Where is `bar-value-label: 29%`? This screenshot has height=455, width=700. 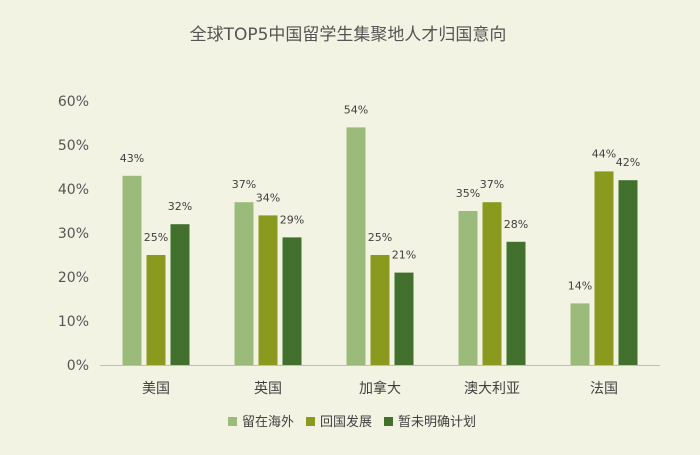 bar-value-label: 29% is located at coordinates (292, 219).